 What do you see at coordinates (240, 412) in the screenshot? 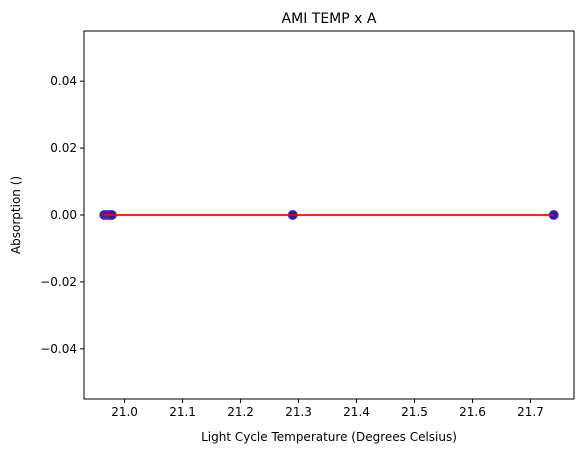
I see `x-tick-label: 21.2` at bounding box center [240, 412].